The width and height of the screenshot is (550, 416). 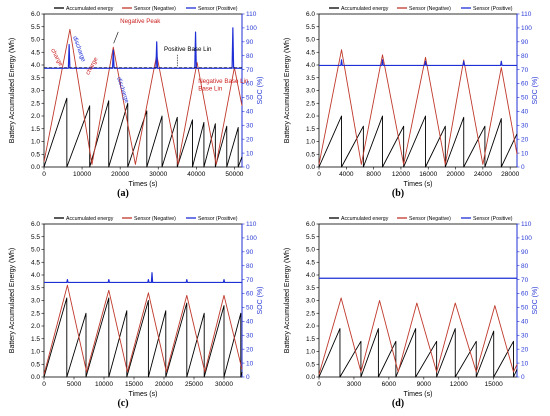 What do you see at coordinates (418, 336) in the screenshot?
I see `series-sensor-negative` at bounding box center [418, 336].